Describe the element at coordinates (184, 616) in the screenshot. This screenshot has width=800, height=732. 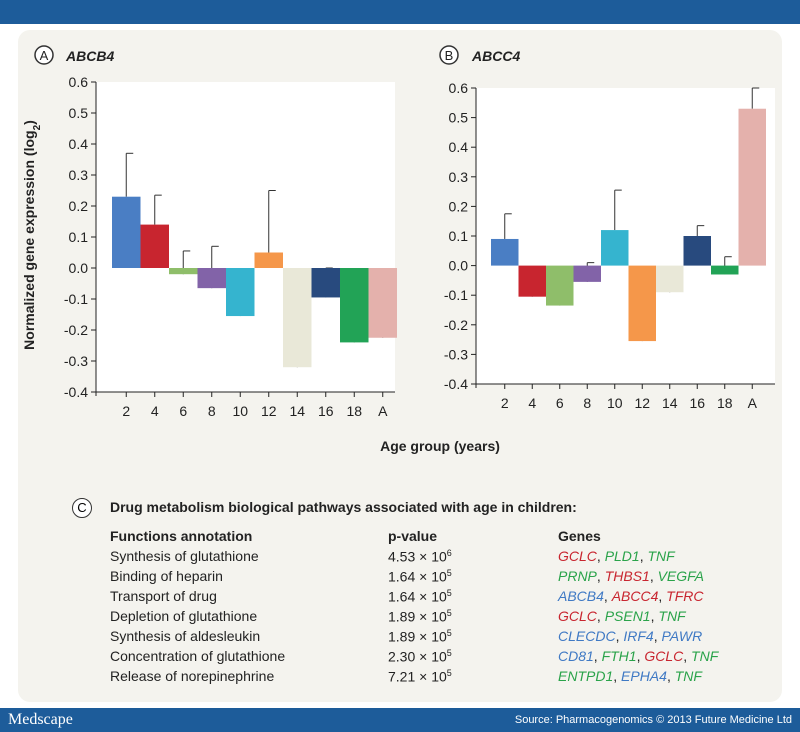
I see `function-cell: Depletion of glutathione` at that location.